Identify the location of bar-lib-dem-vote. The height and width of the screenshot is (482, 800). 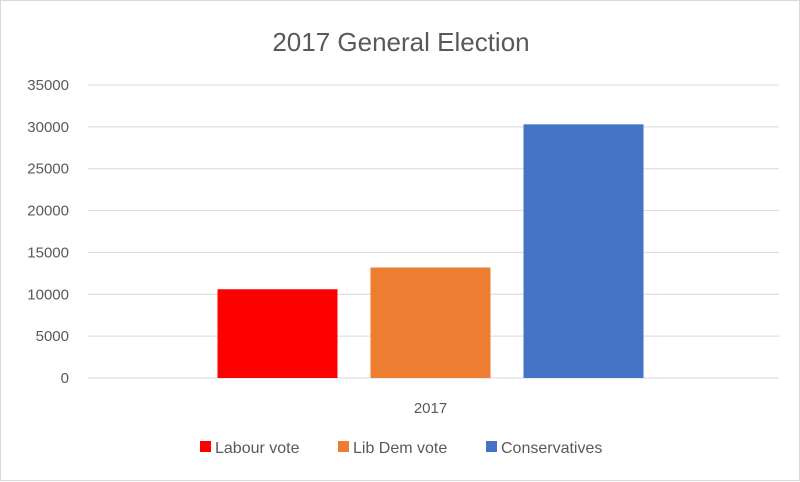
(430, 322).